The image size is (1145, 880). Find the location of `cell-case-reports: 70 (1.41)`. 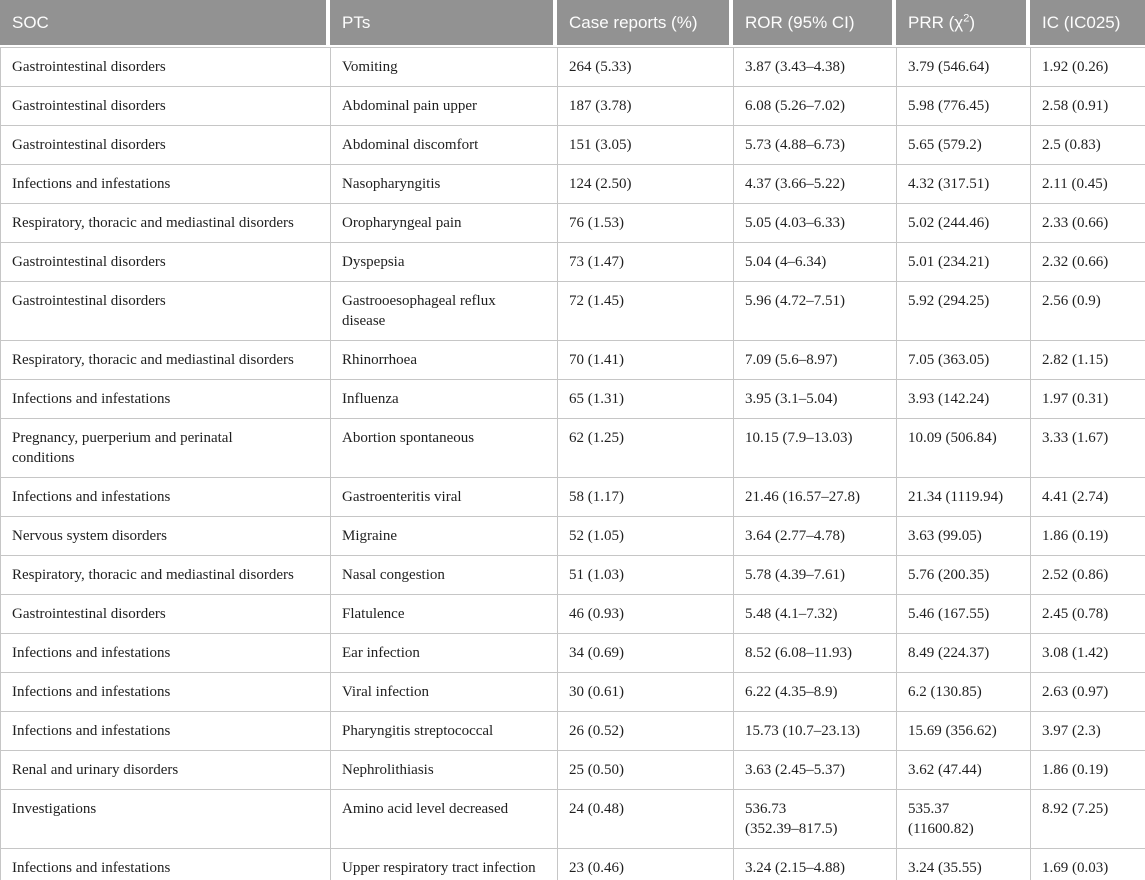

cell-case-reports: 70 (1.41) is located at coordinates (645, 360).